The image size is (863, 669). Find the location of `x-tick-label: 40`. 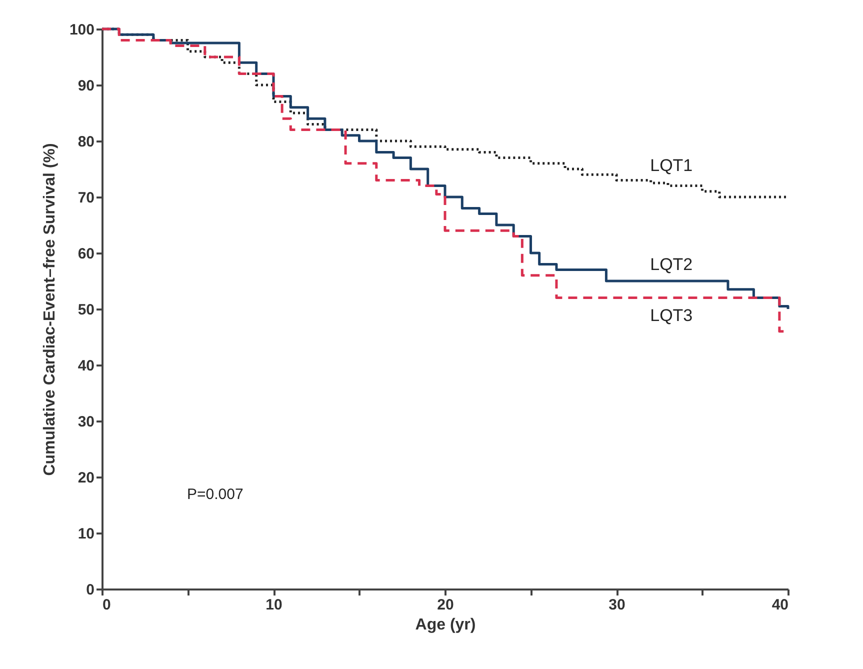

x-tick-label: 40 is located at coordinates (780, 605).